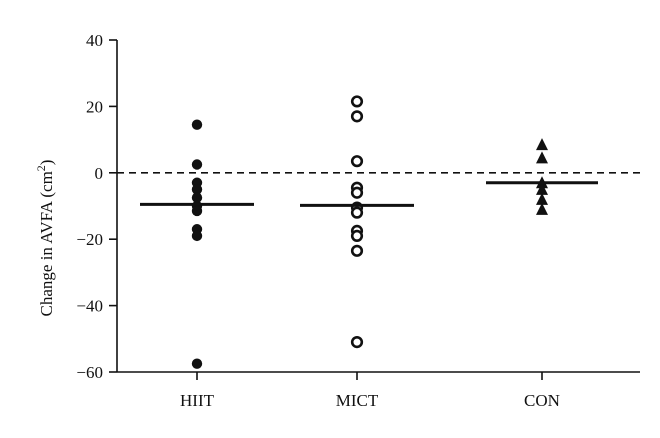 The image size is (660, 438). What do you see at coordinates (94, 106) in the screenshot?
I see `y-tick-label: 20` at bounding box center [94, 106].